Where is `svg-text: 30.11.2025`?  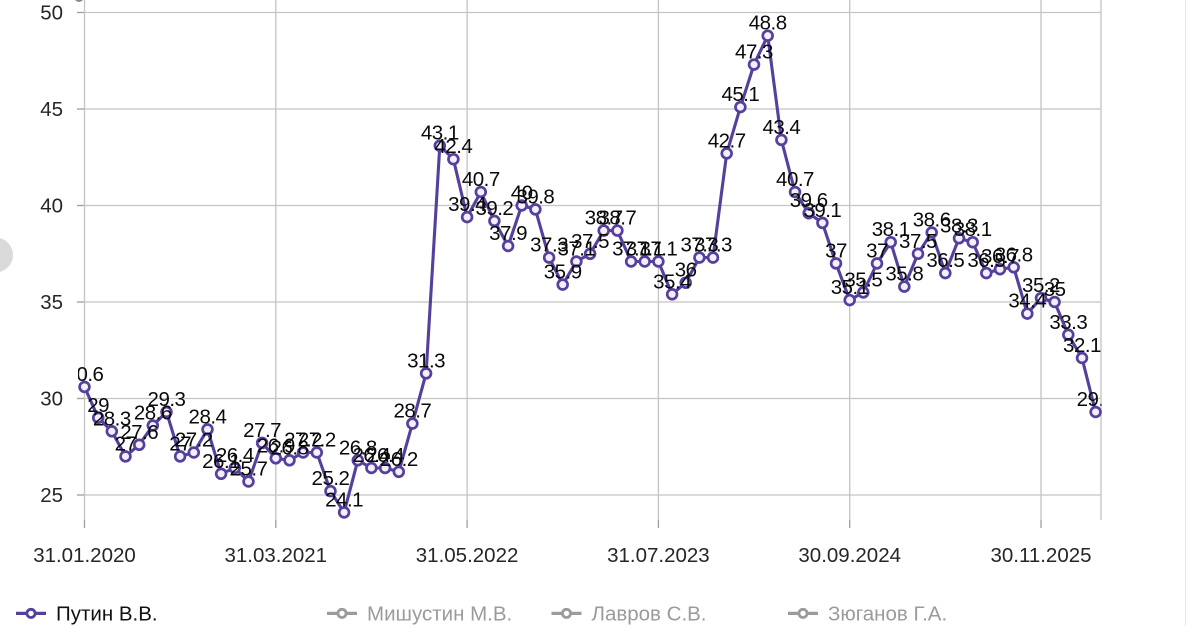
svg-text: 30.11.2025 is located at coordinates (1040, 555).